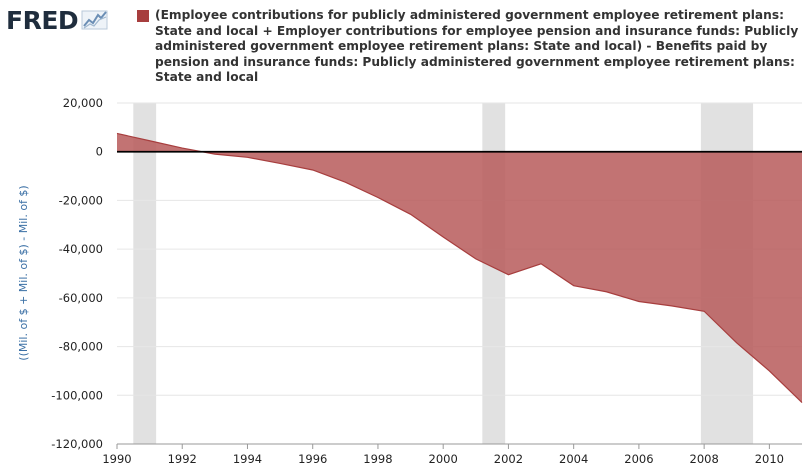  I want to click on x-tick-label: 2000, so click(443, 459).